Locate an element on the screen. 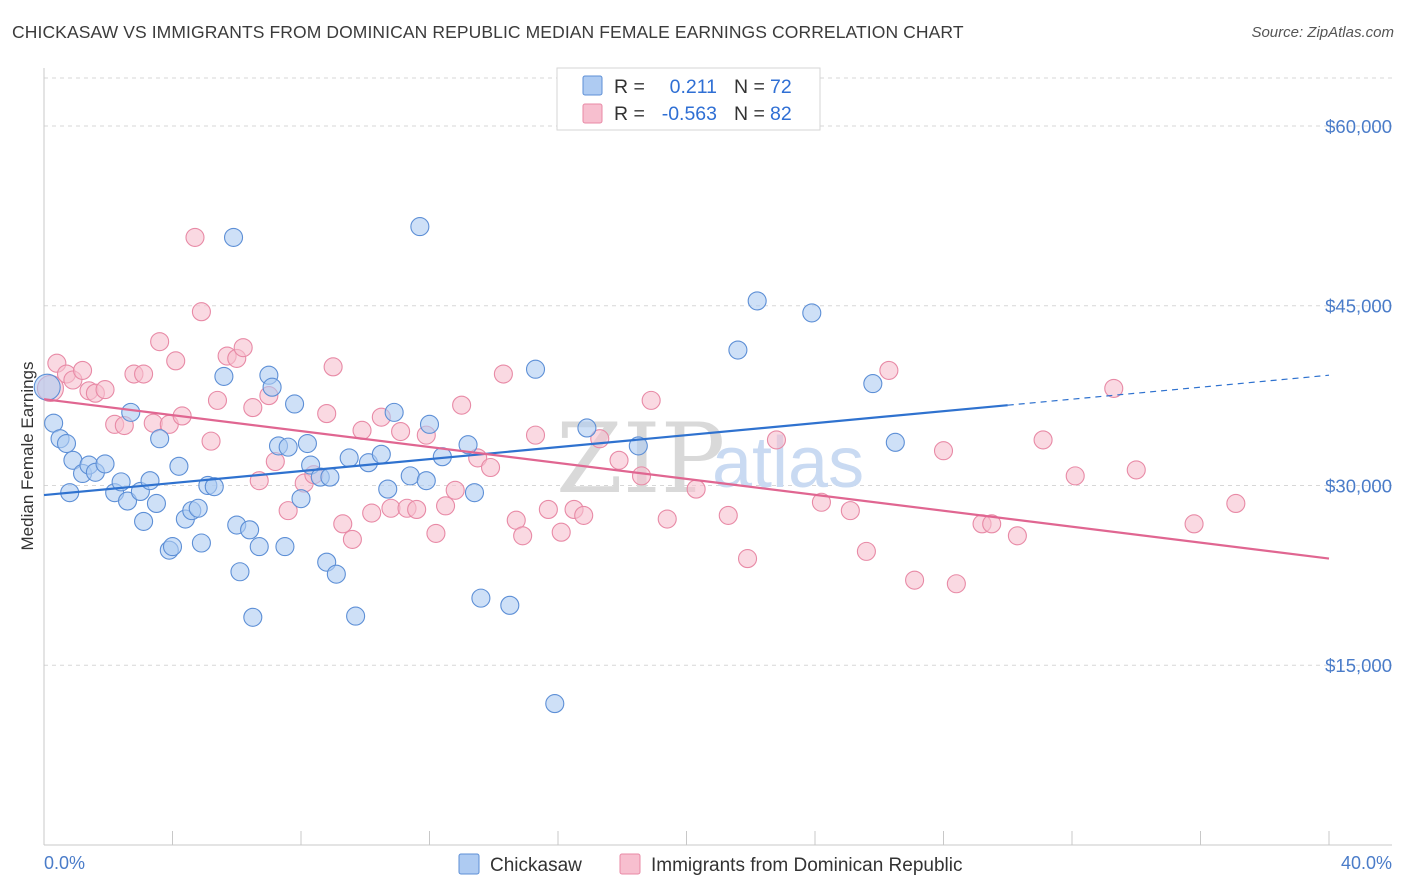  y-tick-label: $15,000 is located at coordinates (1358, 665).